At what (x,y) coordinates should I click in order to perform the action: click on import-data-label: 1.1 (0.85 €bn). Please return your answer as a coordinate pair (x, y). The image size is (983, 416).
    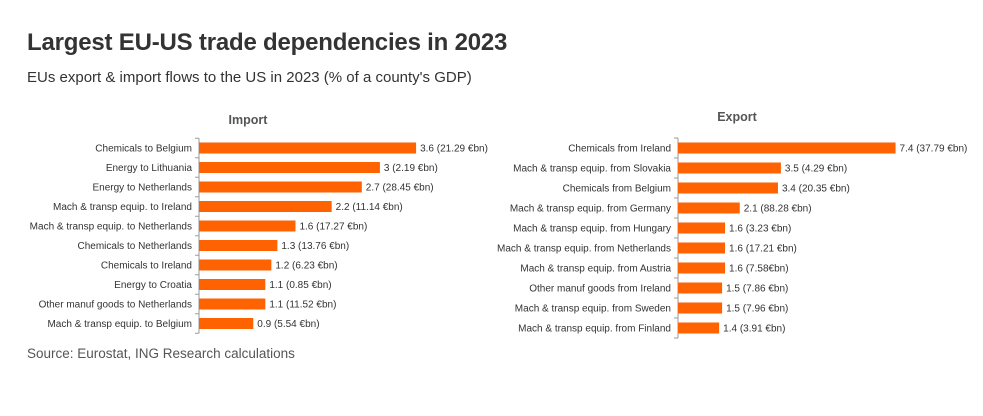
    Looking at the image, I should click on (300, 285).